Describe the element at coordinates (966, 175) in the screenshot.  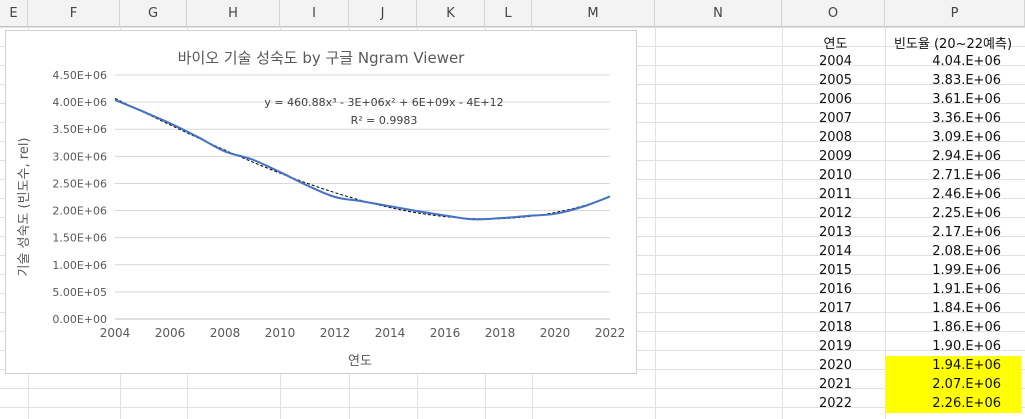
I see `value-cell: 2.71.E+06` at that location.